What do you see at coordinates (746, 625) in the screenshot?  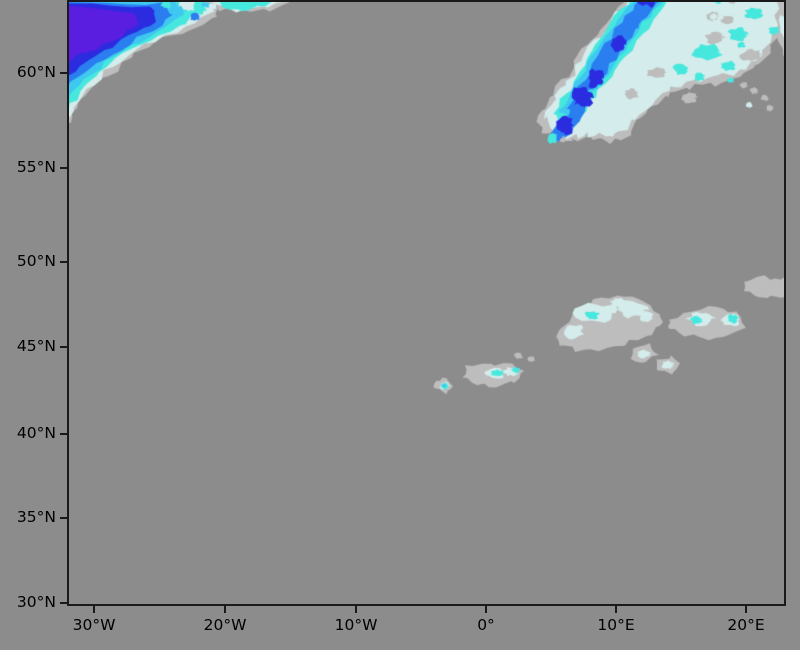 I see `x-tick-label: 20°E` at bounding box center [746, 625].